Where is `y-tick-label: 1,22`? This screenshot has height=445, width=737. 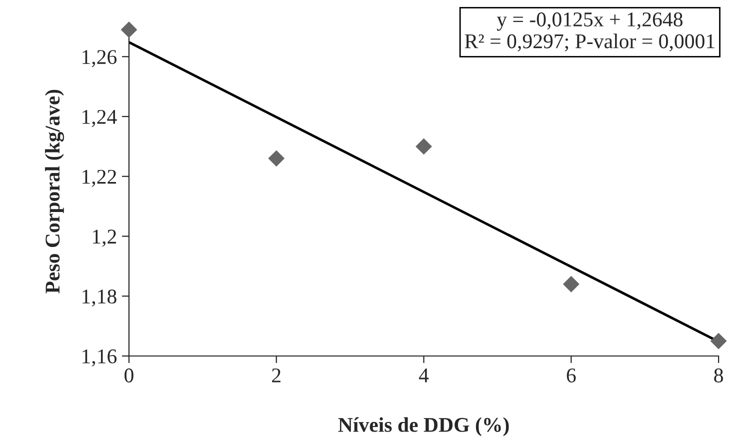 y-tick-label: 1,22 is located at coordinates (99, 178).